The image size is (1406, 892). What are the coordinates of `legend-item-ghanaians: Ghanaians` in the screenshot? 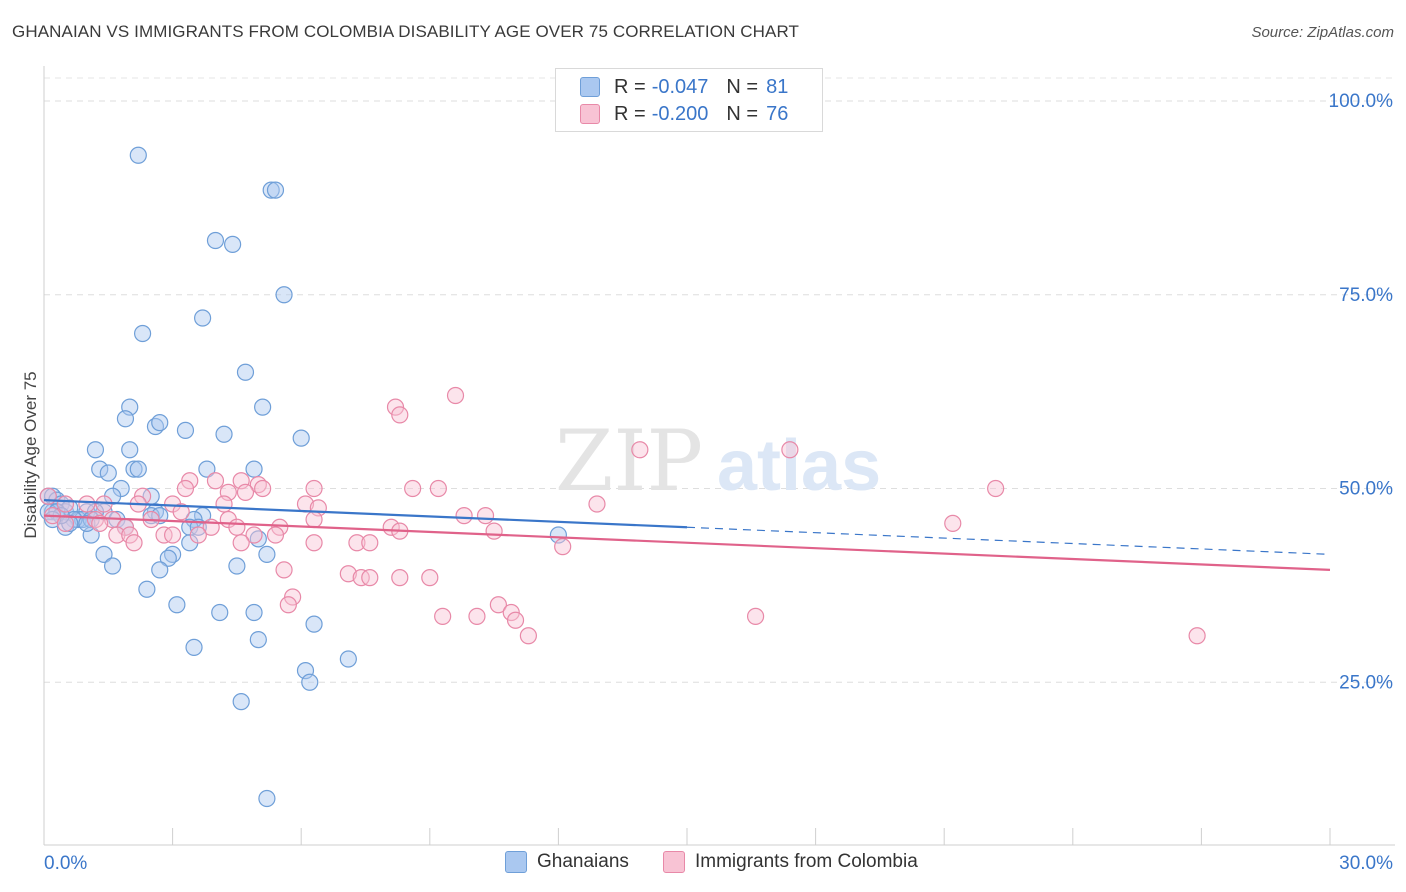 It's located at (567, 862).